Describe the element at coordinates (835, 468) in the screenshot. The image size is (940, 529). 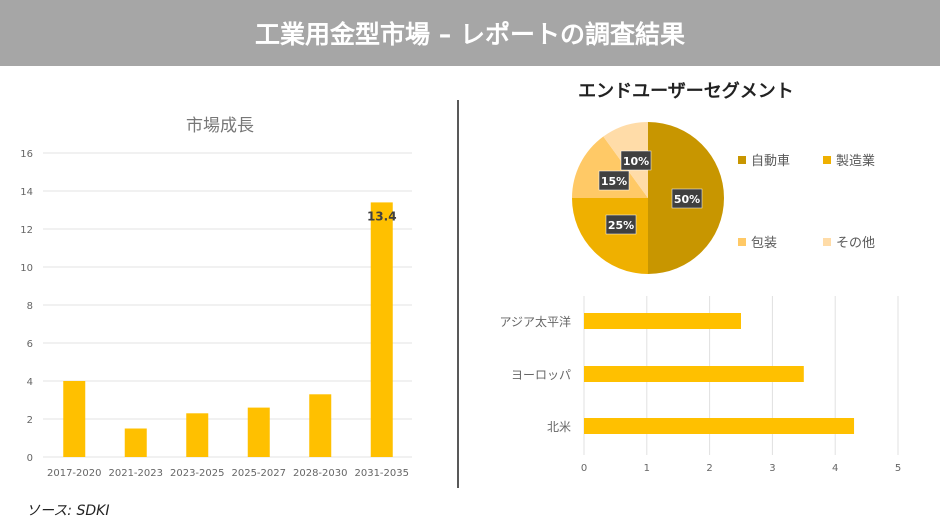
I see `x-tick-label: 4` at that location.